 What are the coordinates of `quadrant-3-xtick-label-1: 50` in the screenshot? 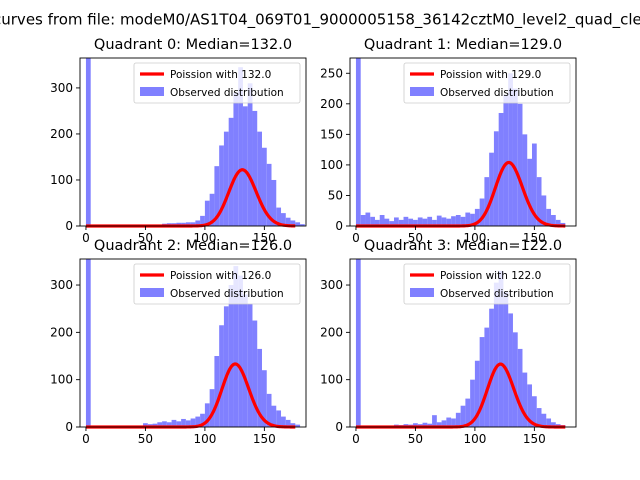 It's located at (415, 439).